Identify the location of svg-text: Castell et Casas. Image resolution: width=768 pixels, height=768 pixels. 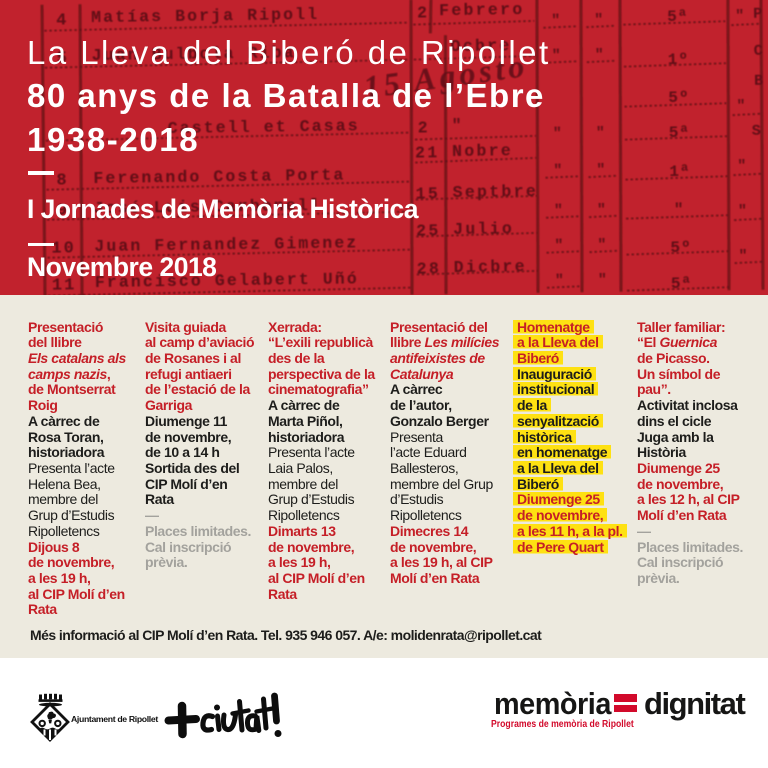
(264, 127).